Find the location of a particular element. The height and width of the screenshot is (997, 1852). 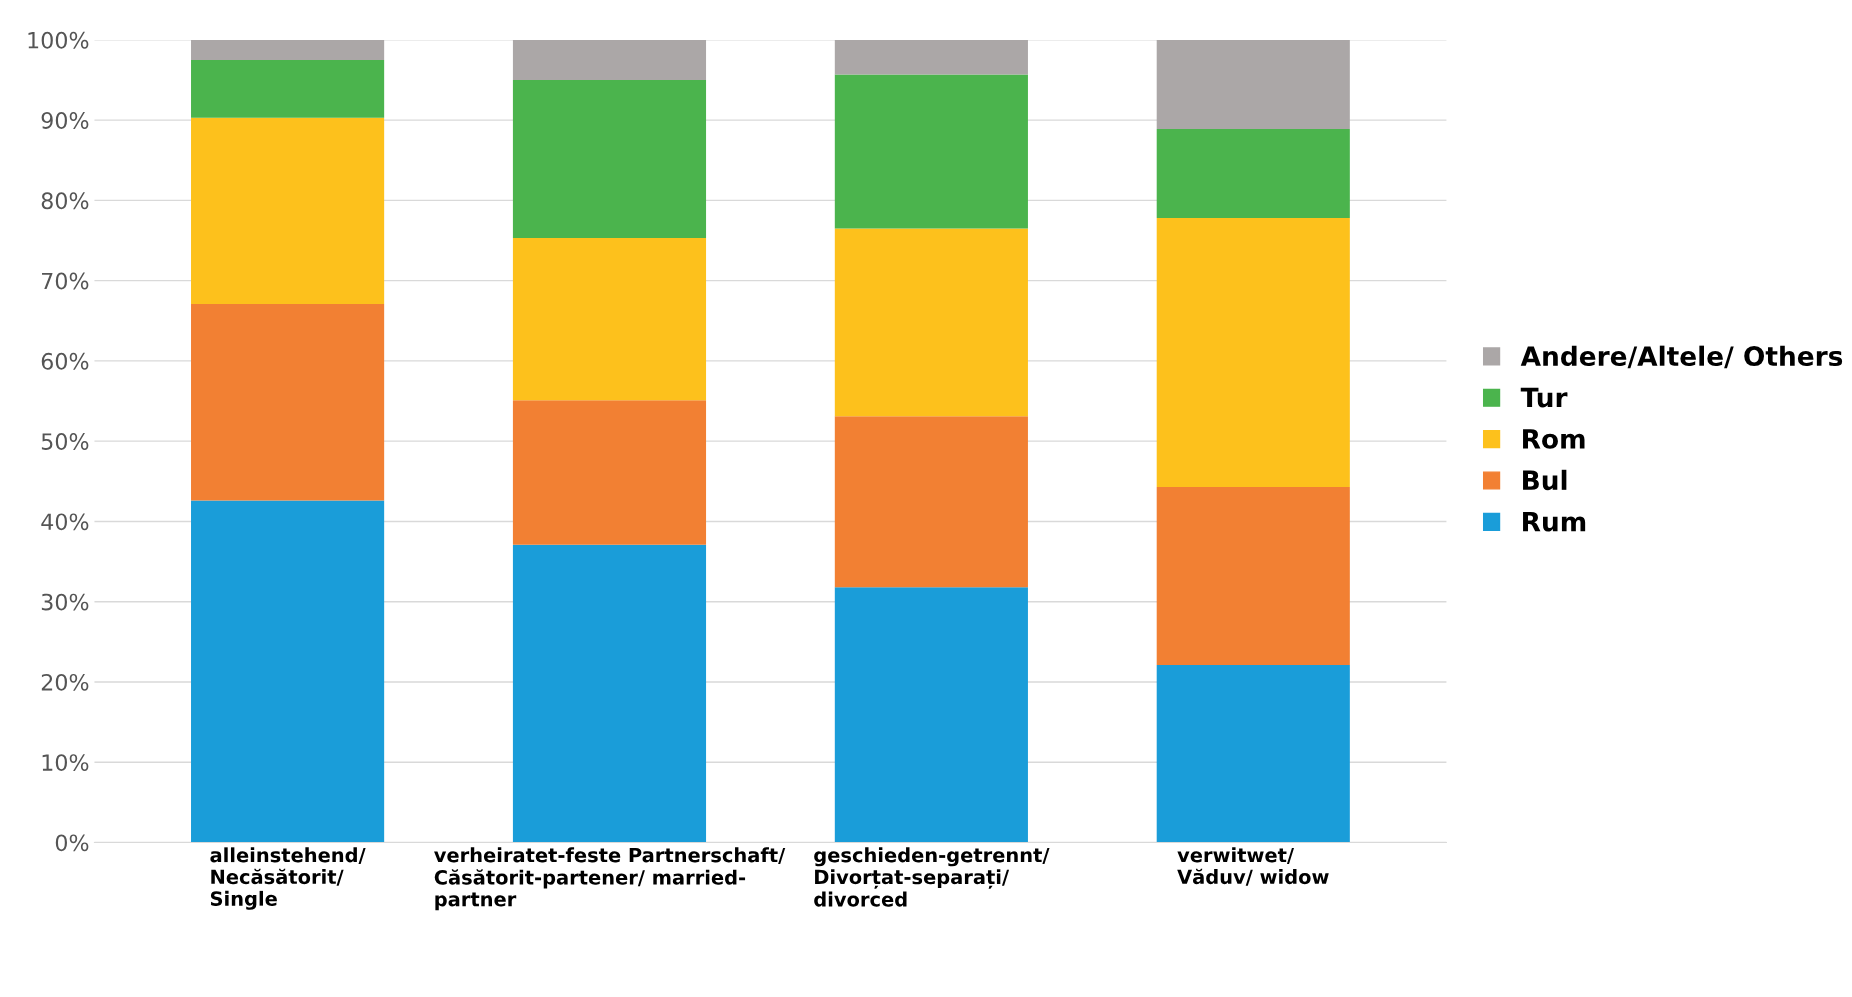

y-tick-label: 60% is located at coordinates (65, 361).